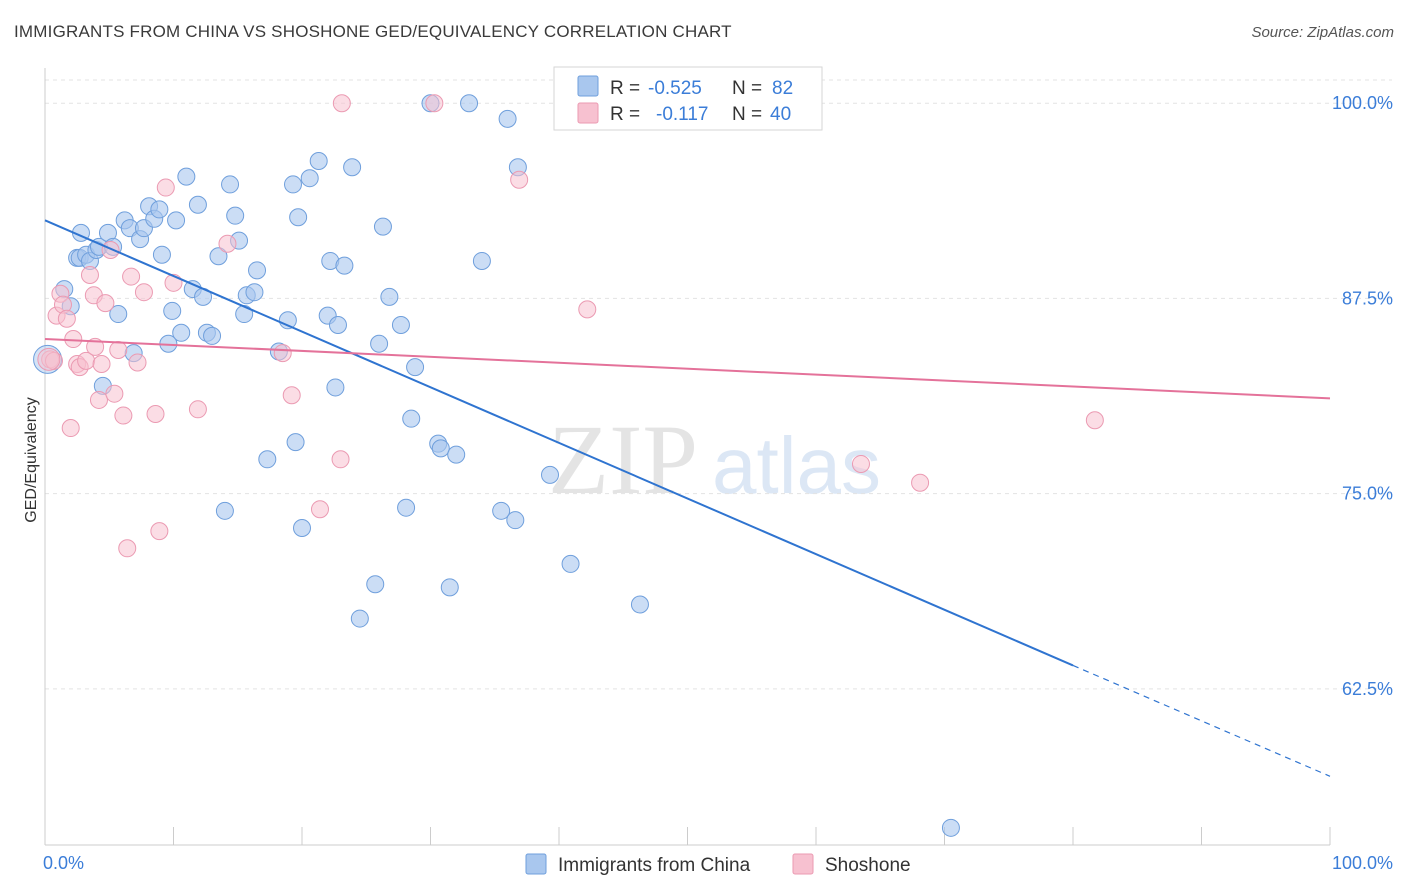 Image resolution: width=1406 pixels, height=892 pixels. What do you see at coordinates (63, 863) in the screenshot?
I see `x-tick-label: 0.0%` at bounding box center [63, 863].